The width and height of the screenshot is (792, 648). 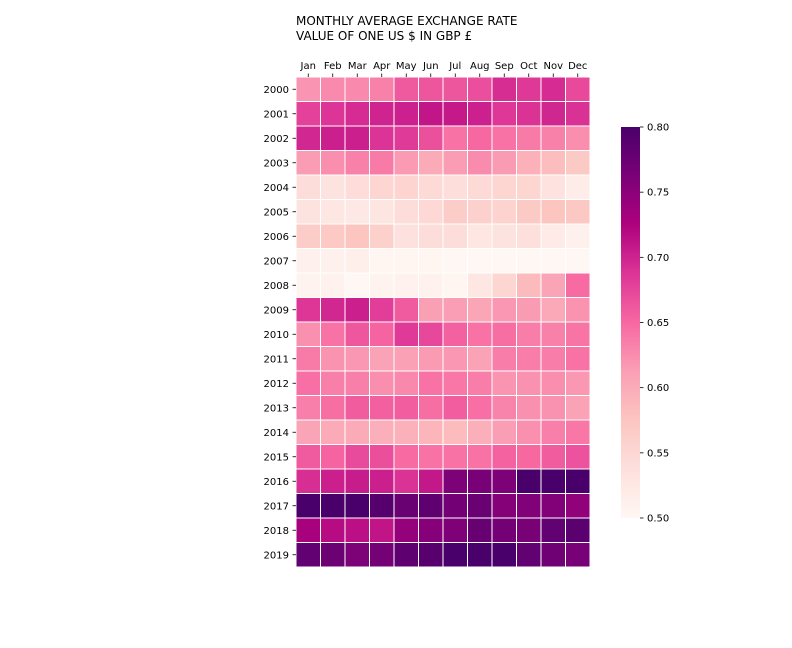 What do you see at coordinates (658, 388) in the screenshot?
I see `colorbar-tick-label: 0.60` at bounding box center [658, 388].